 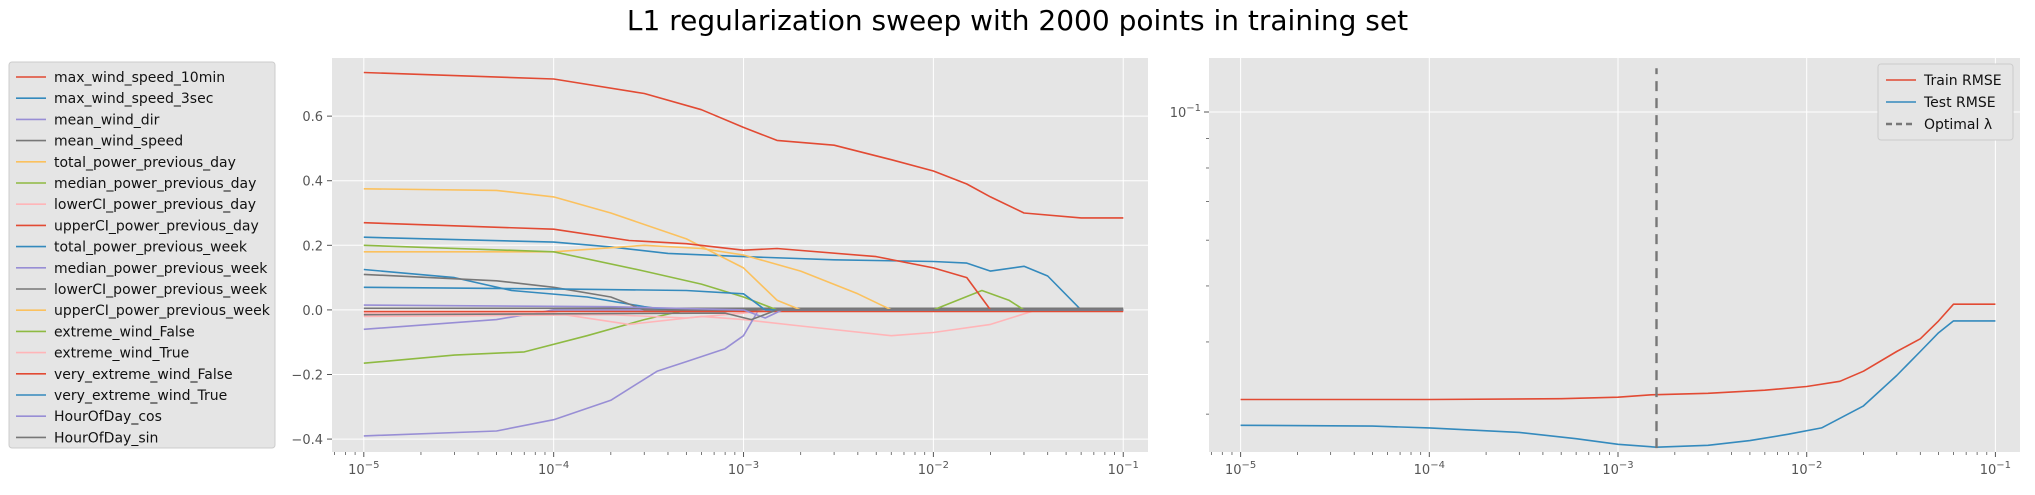 I want to click on legend-label: Test RMSE, so click(x=1959, y=103).